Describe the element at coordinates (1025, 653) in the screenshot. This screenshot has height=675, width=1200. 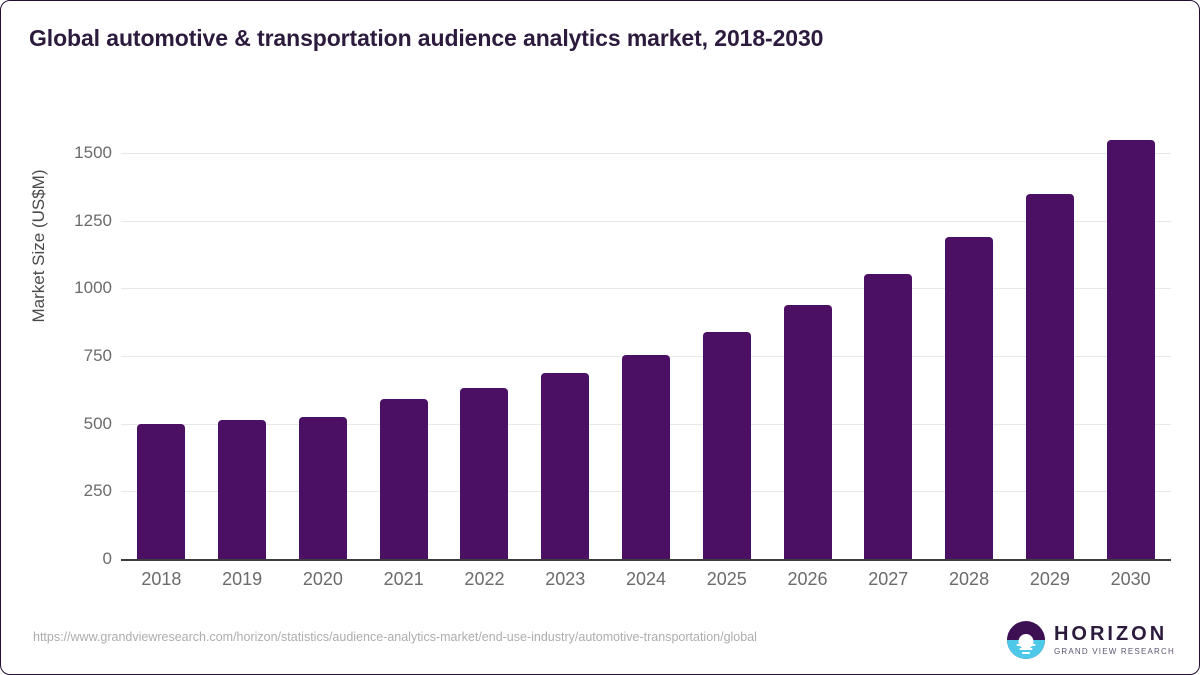
I see `horizon-line-3-icon` at that location.